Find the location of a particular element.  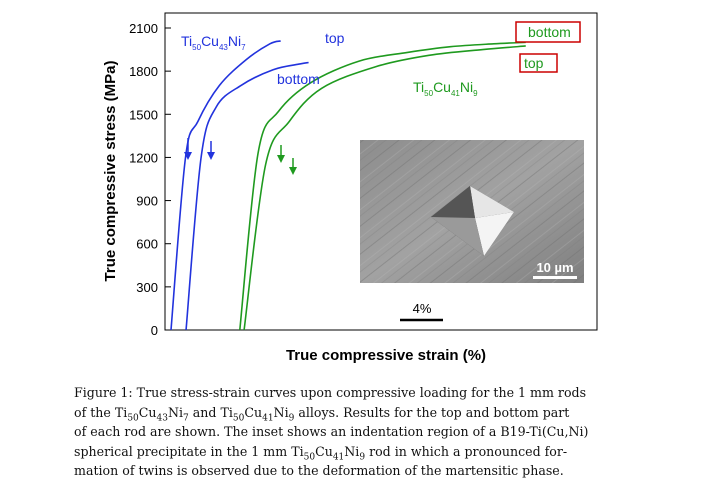

yield-arrows is located at coordinates (240, 156).